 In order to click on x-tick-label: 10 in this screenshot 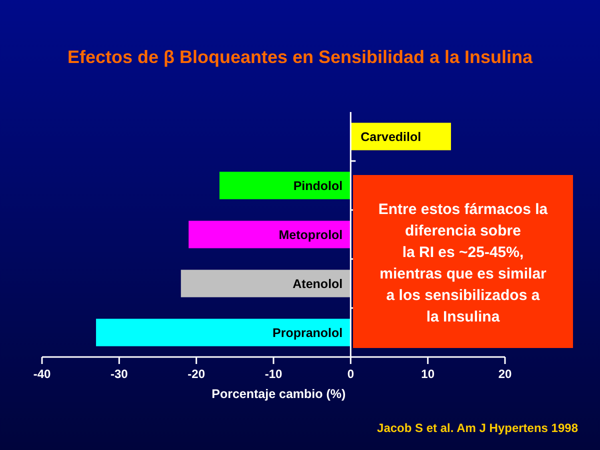, I will do `click(428, 374)`.